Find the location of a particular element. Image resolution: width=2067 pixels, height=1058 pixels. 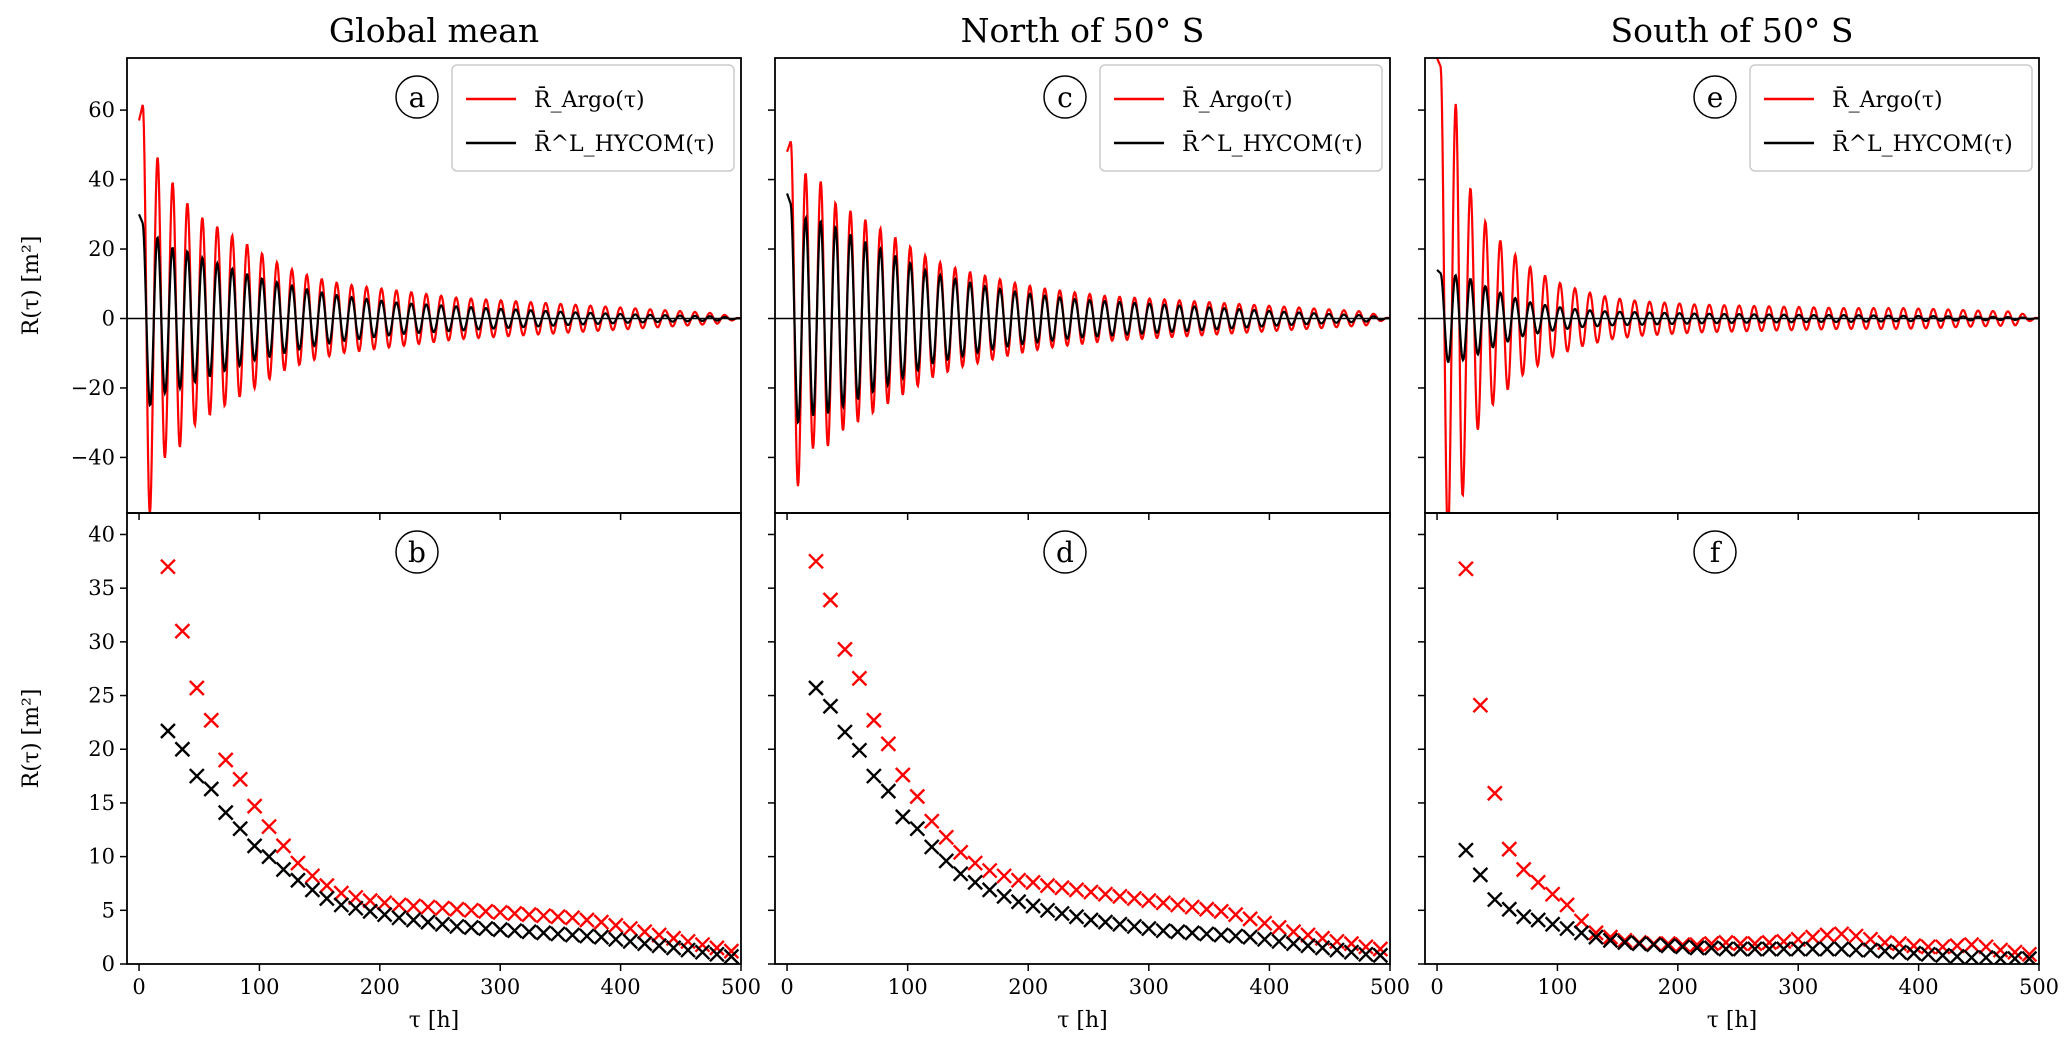

y-tick-label: 0 is located at coordinates (108, 964).